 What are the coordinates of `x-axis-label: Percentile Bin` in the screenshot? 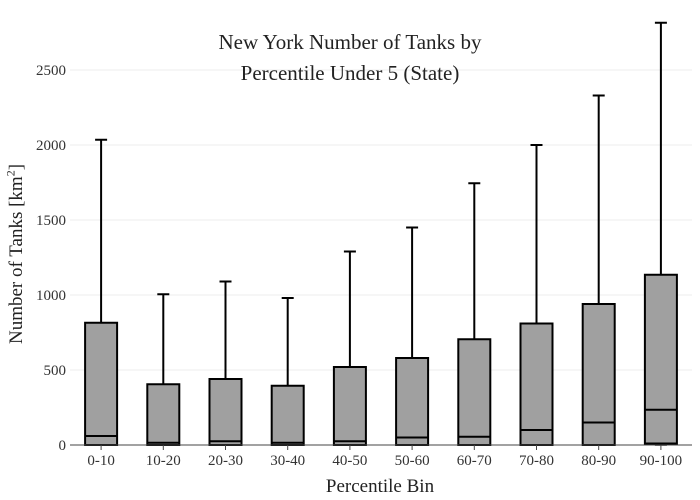 It's located at (380, 486).